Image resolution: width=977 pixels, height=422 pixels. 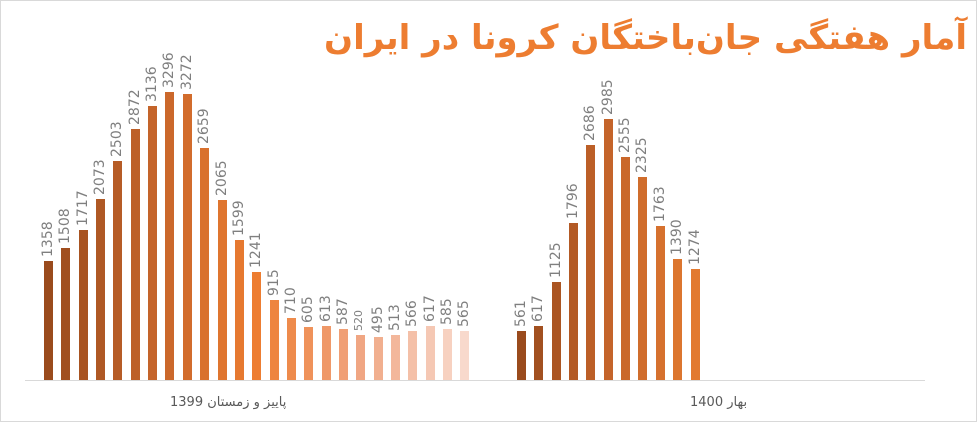 What do you see at coordinates (100, 177) in the screenshot?
I see `bar-value-label: 2073` at bounding box center [100, 177].